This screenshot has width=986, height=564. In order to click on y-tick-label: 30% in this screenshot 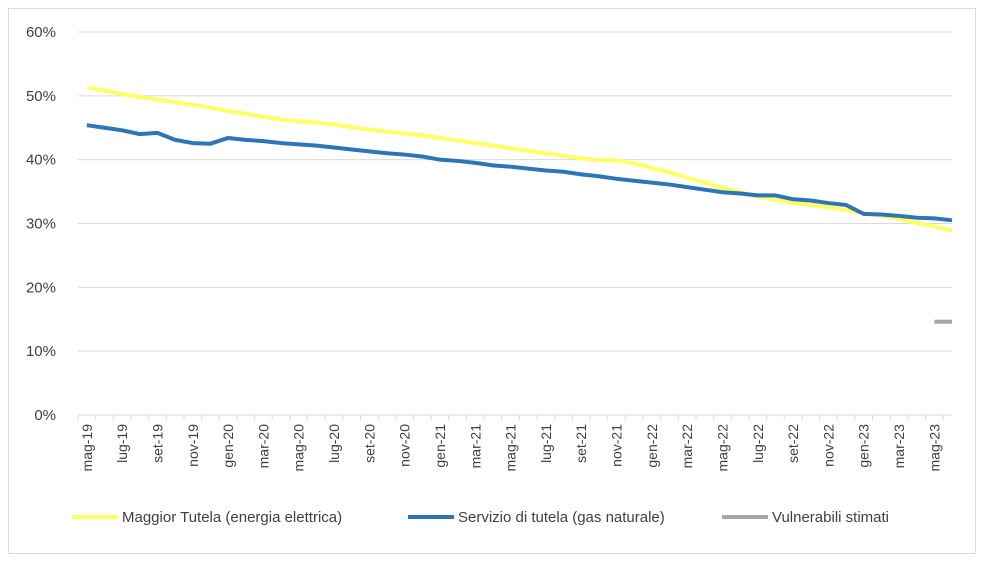, I will do `click(41, 224)`.